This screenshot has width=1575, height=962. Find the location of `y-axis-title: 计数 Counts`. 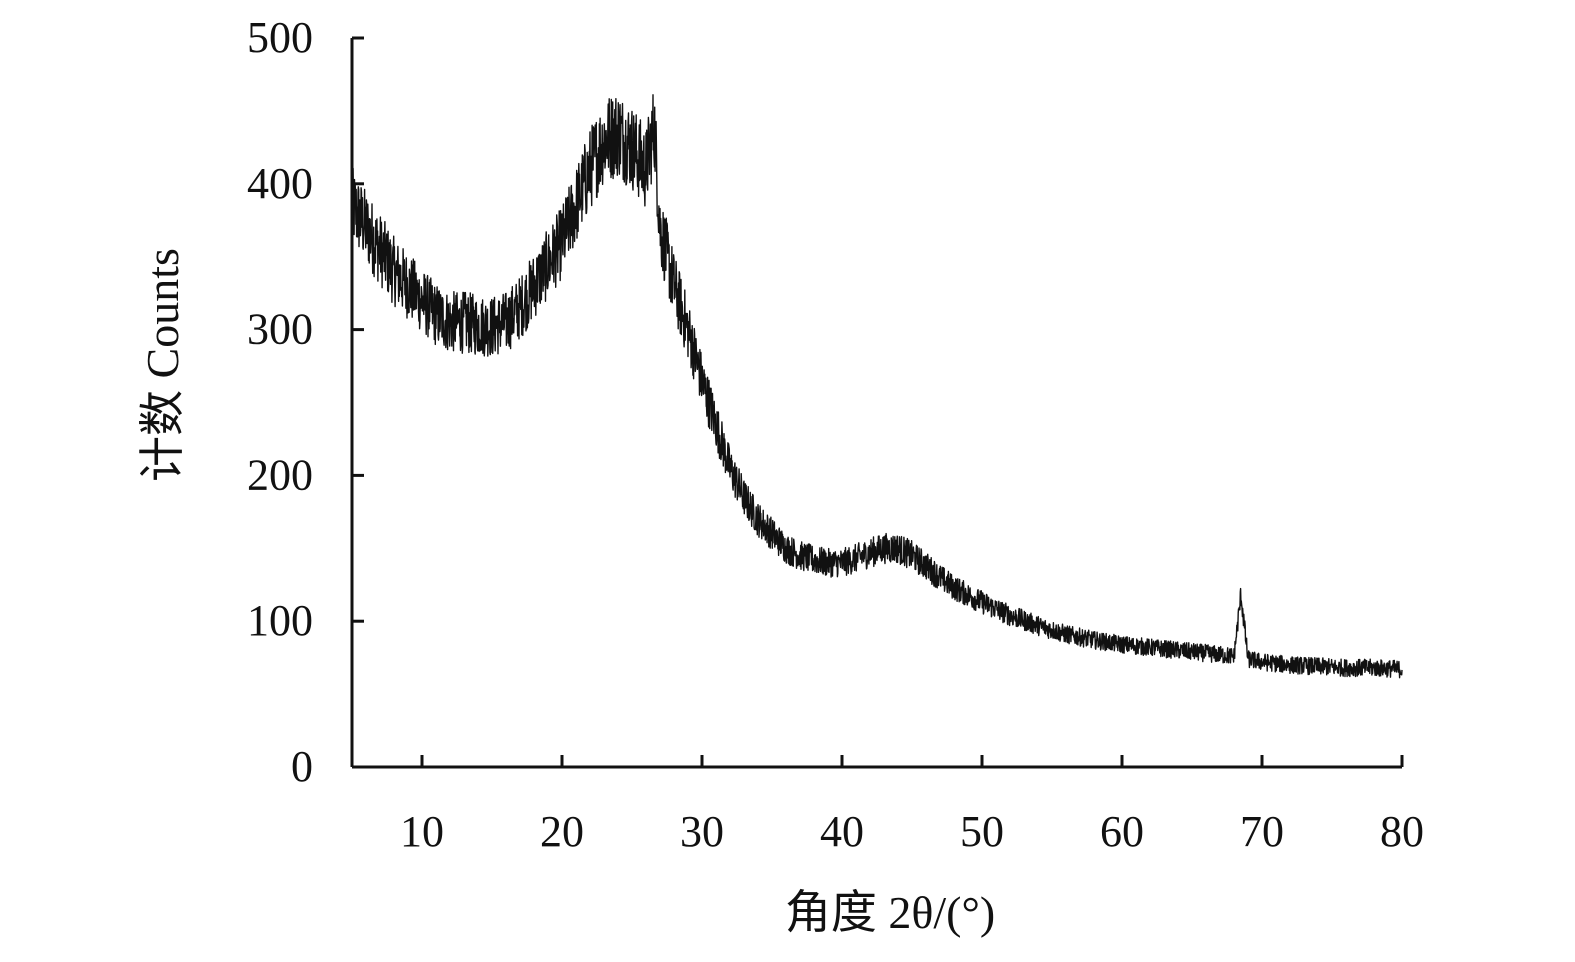

y-axis-title: 计数 Counts is located at coordinates (162, 365).